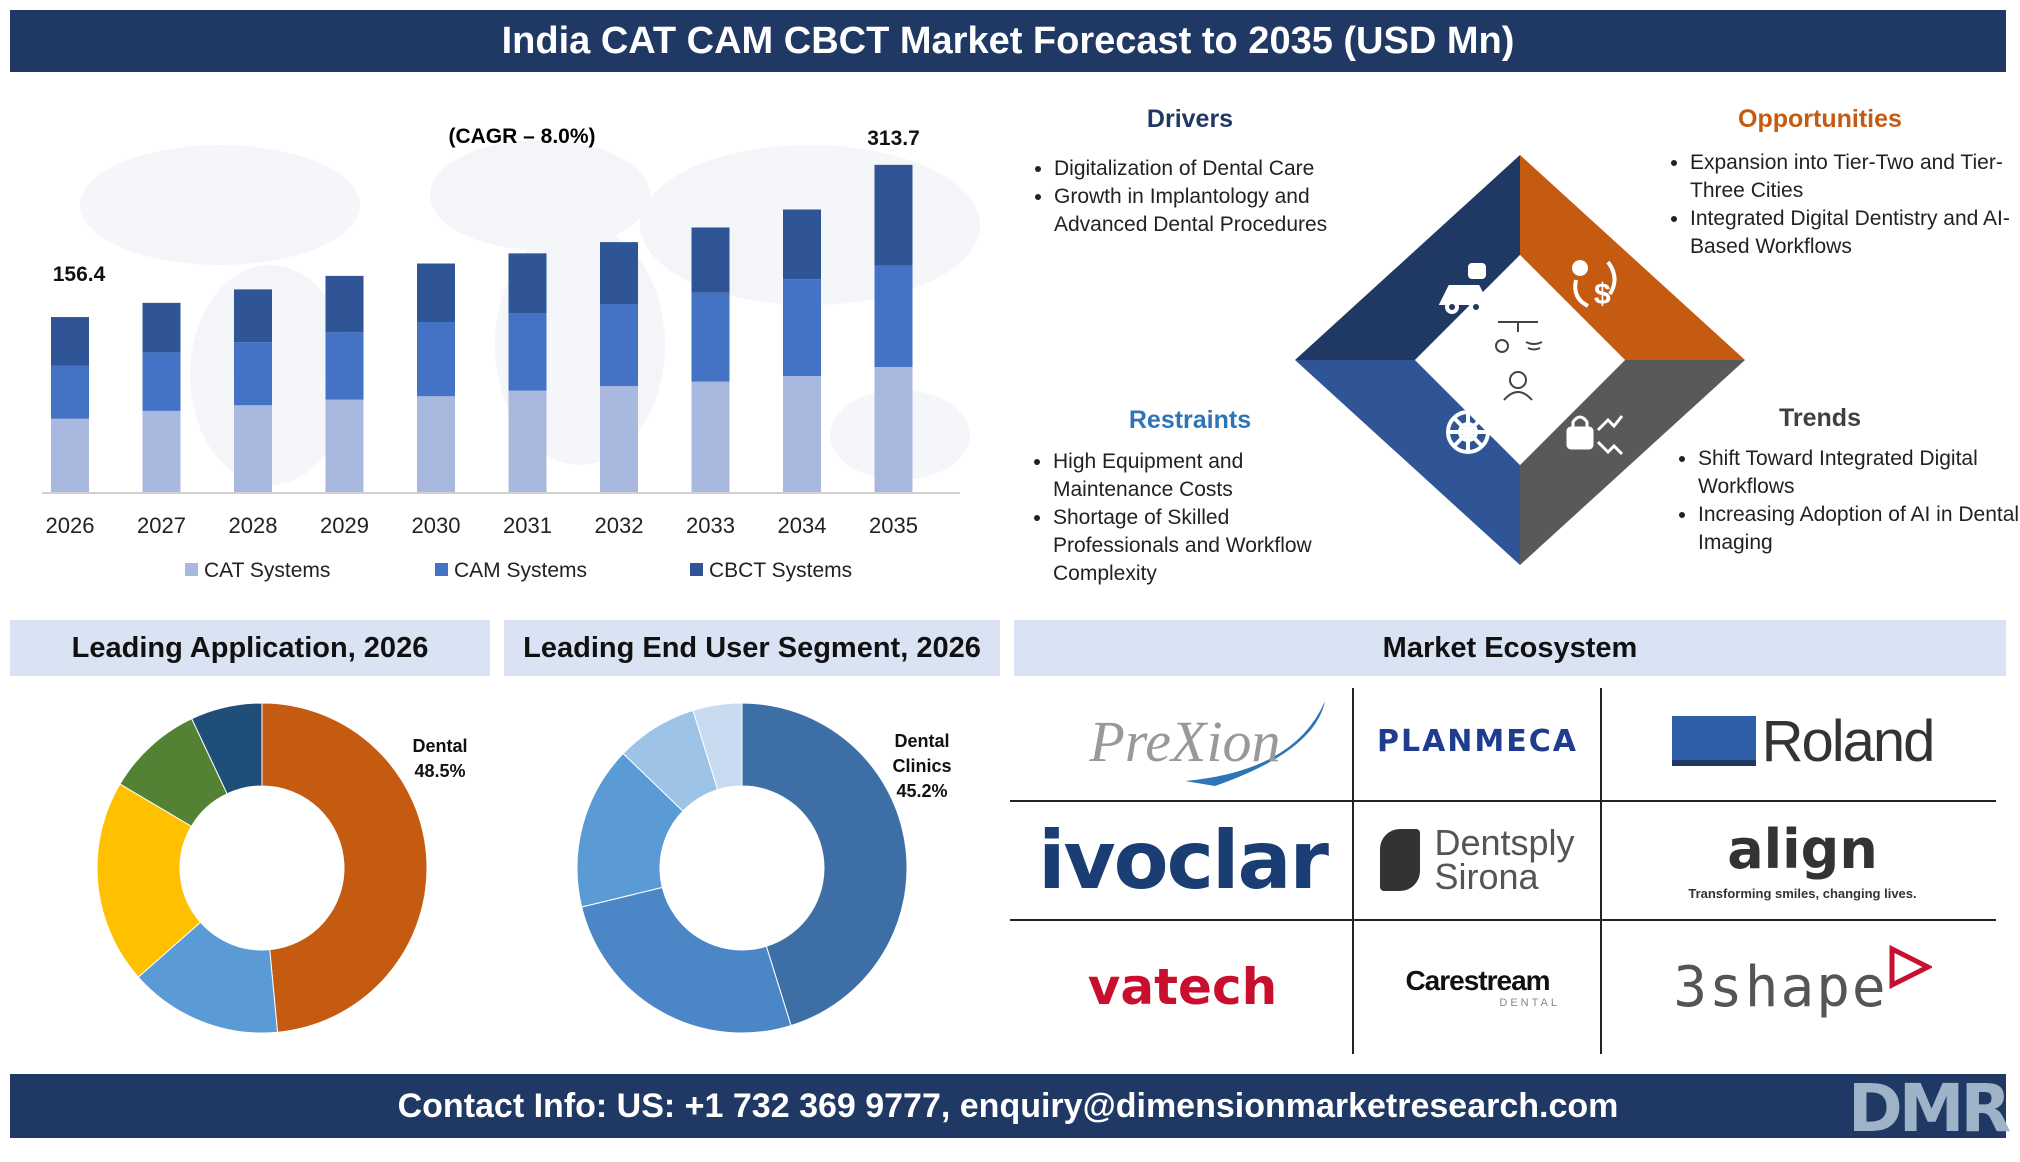 The height and width of the screenshot is (1162, 2020). Describe the element at coordinates (161, 525) in the screenshot. I see `x-tick-label: 2027` at that location.